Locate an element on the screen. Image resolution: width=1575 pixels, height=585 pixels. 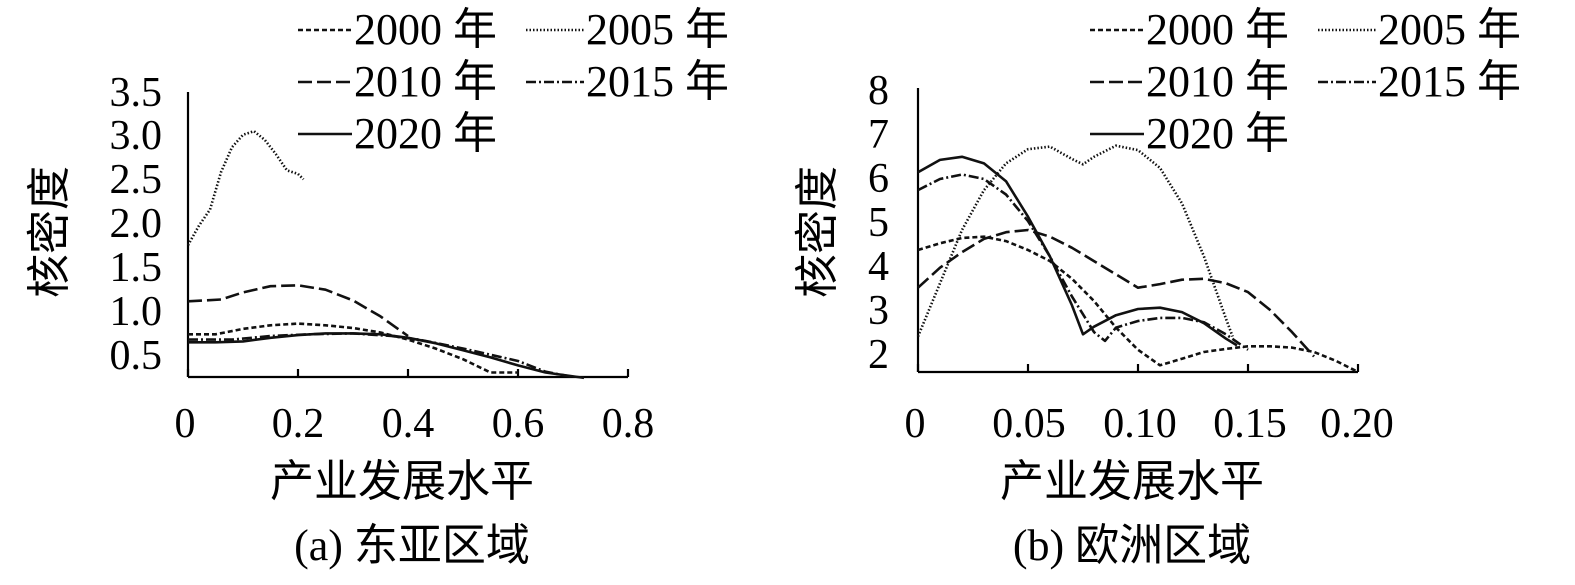
x-axis-label-a: 产业发展水平 is located at coordinates (402, 481).